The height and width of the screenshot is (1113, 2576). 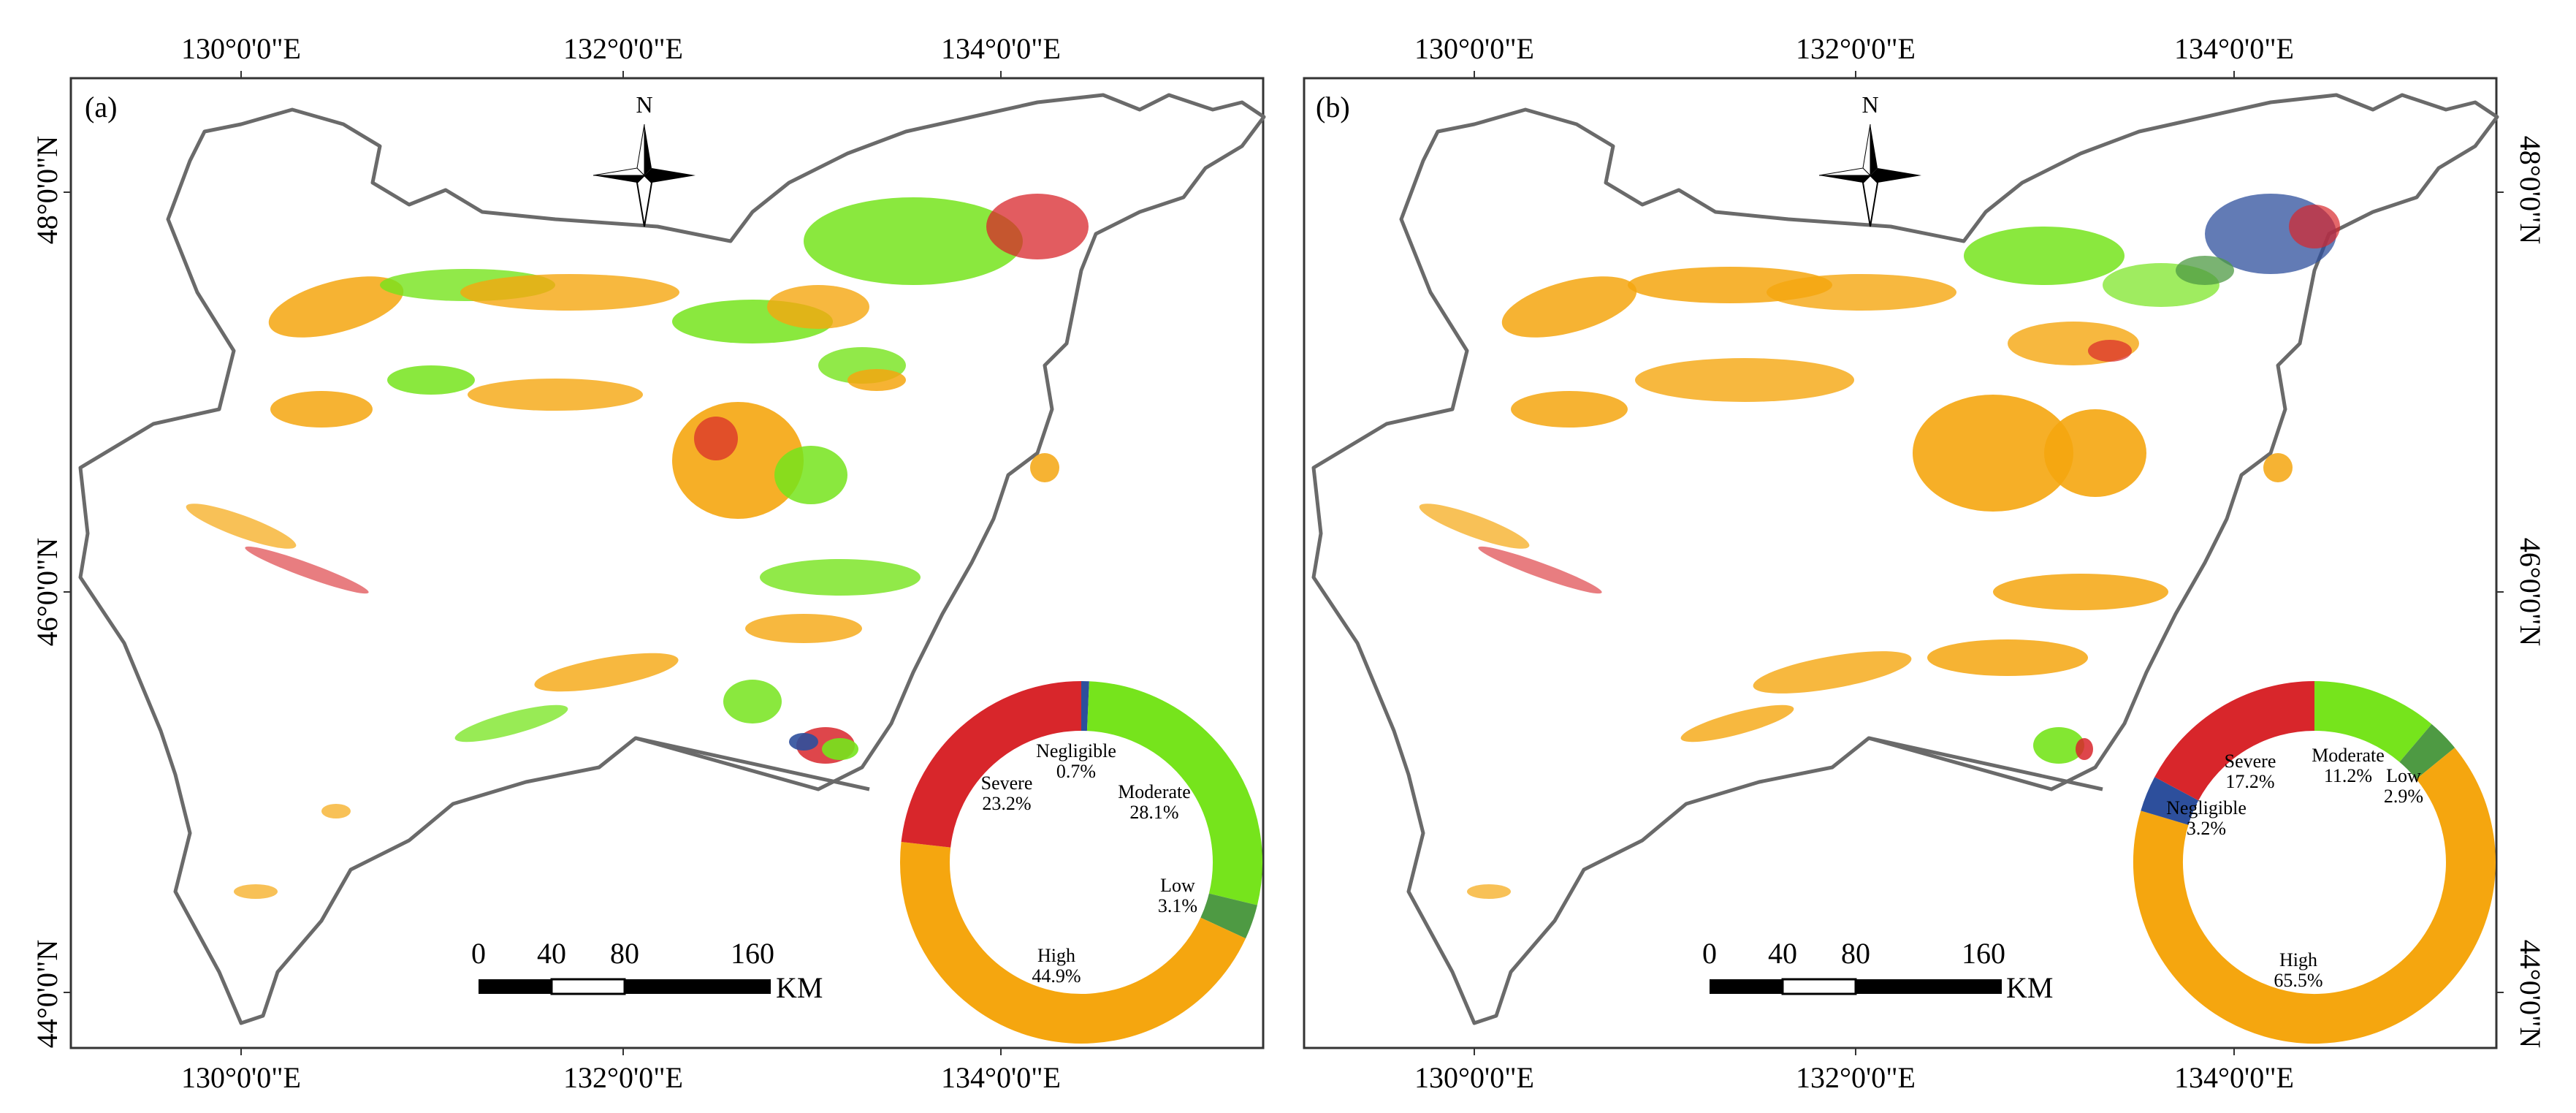 I want to click on scale-tick-160-a: 160, so click(x=752, y=953).